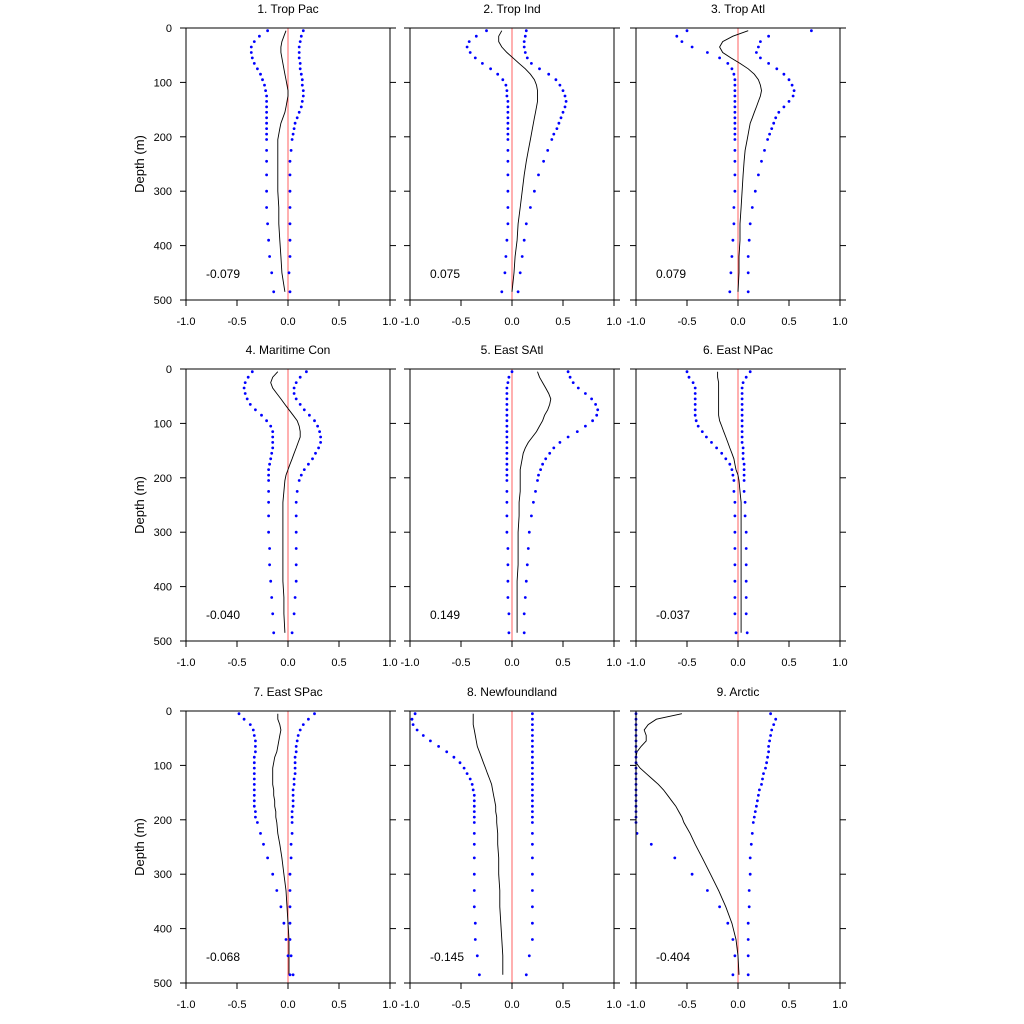 This screenshot has height=1024, width=1024. Describe the element at coordinates (237, 663) in the screenshot. I see `x-tick-label: -0.5` at that location.